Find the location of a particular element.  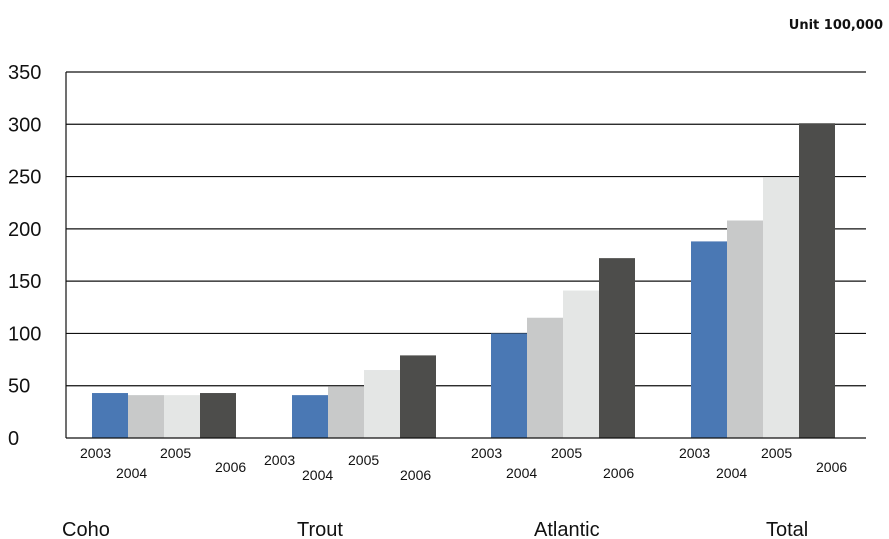

y-tick-label: 50 is located at coordinates (19, 387).